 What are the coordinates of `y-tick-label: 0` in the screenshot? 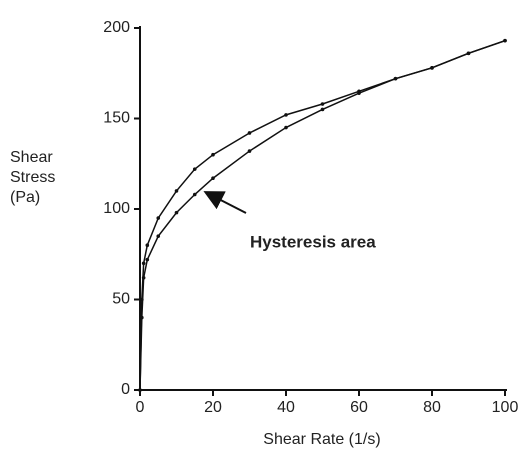 It's located at (125, 389).